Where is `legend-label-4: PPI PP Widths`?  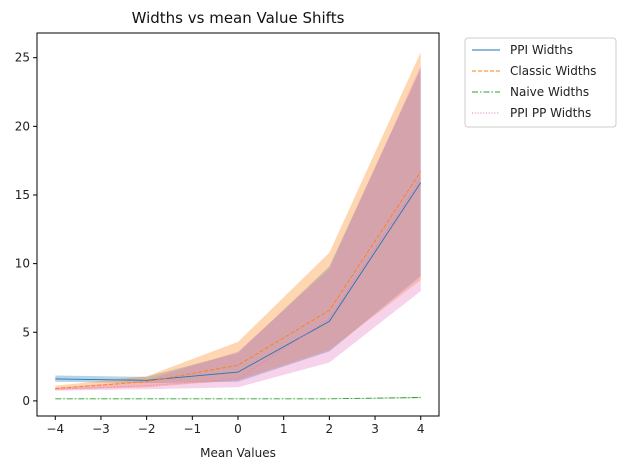 legend-label-4: PPI PP Widths is located at coordinates (550, 113).